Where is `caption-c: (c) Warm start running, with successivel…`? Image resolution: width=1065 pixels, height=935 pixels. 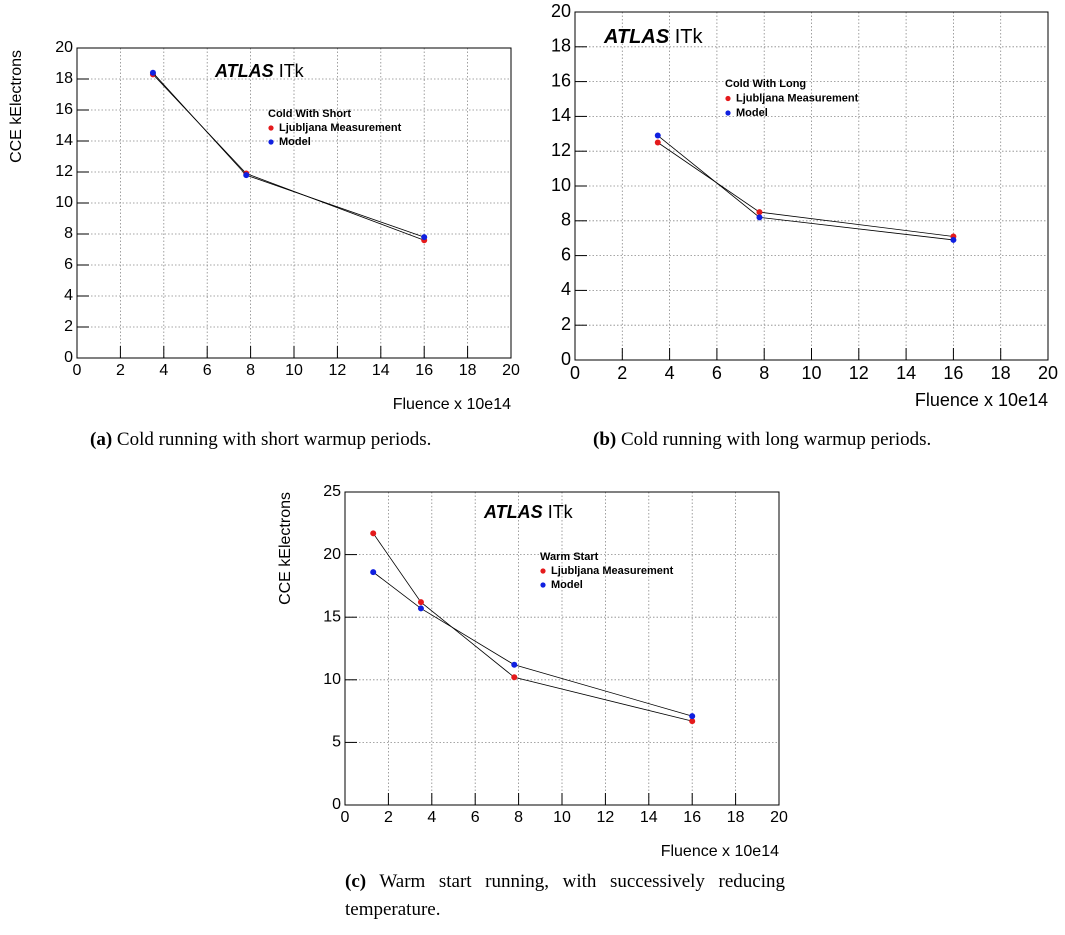
caption-c: (c) Warm start running, with successivel… is located at coordinates (565, 896).